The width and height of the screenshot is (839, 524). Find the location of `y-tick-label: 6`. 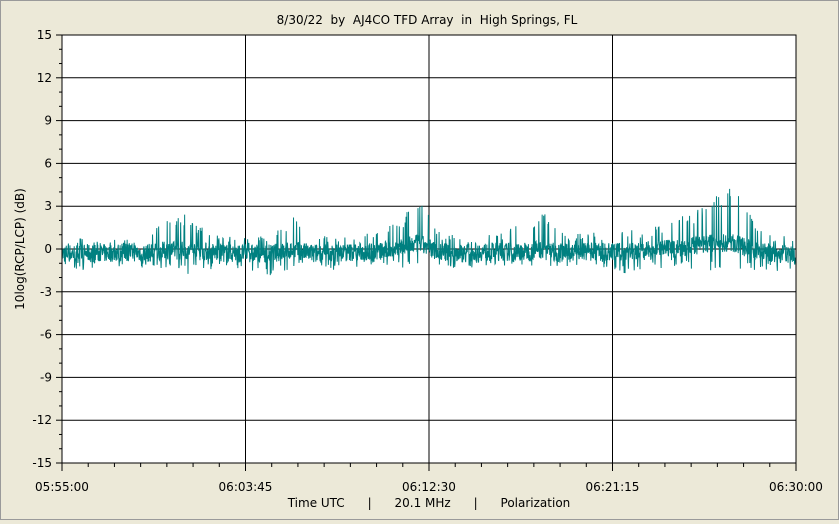

y-tick-label: 6 is located at coordinates (48, 163).